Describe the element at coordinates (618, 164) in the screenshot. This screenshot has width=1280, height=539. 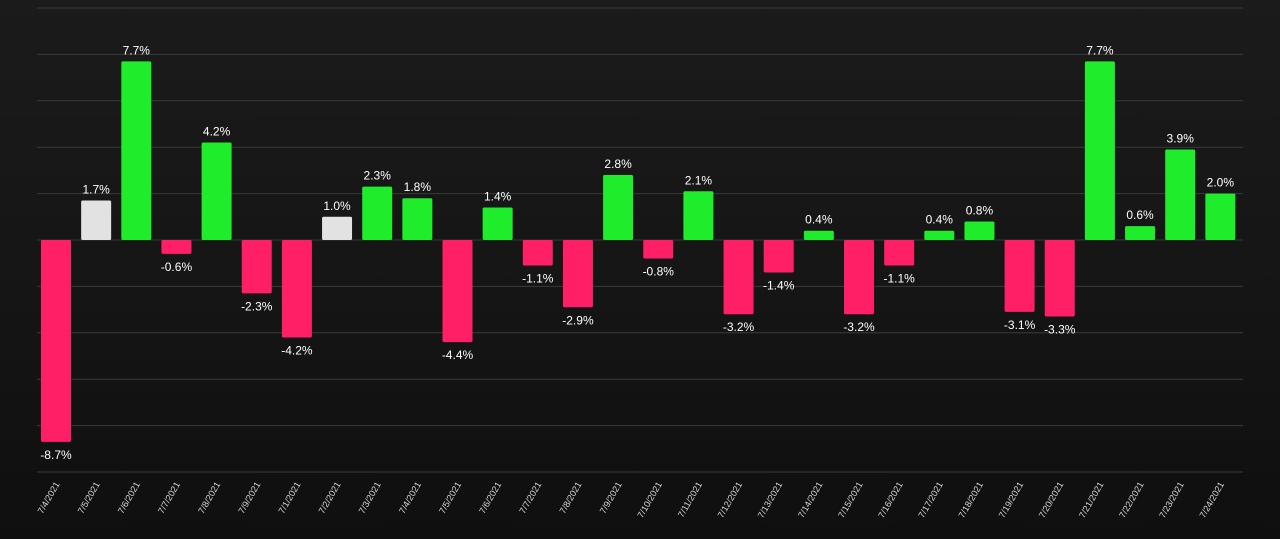
I see `bar-value-label: 2.8%` at that location.